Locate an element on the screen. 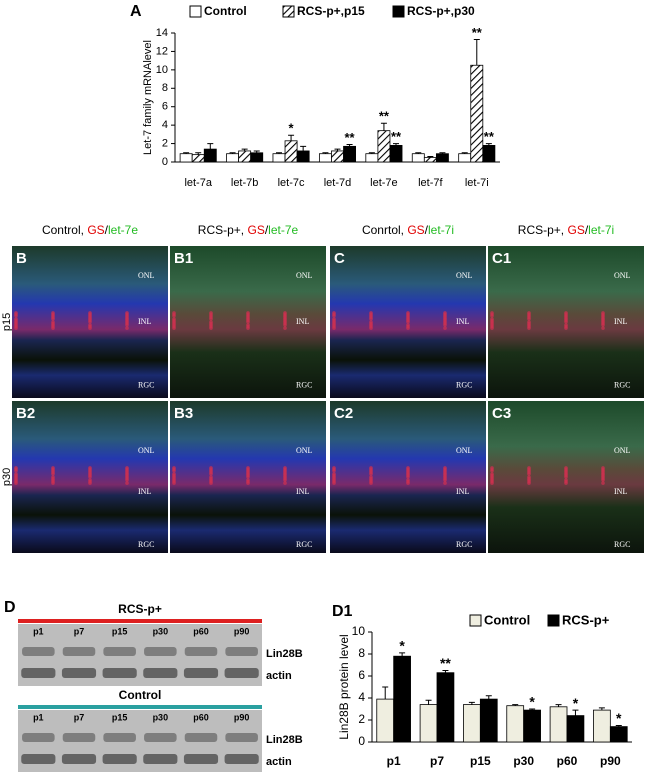  group-label: RCS-p+ is located at coordinates (140, 609).